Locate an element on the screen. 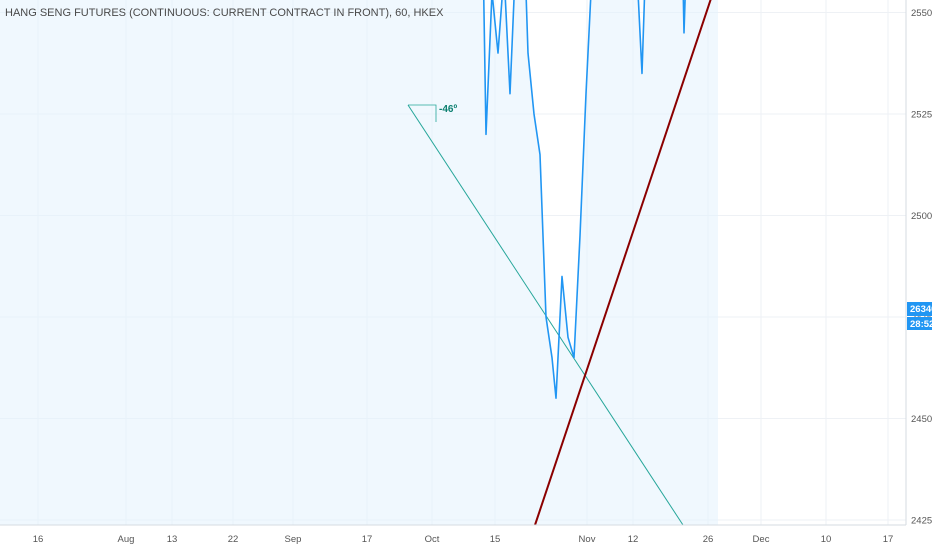  price-badge: 26340 is located at coordinates (919, 309).